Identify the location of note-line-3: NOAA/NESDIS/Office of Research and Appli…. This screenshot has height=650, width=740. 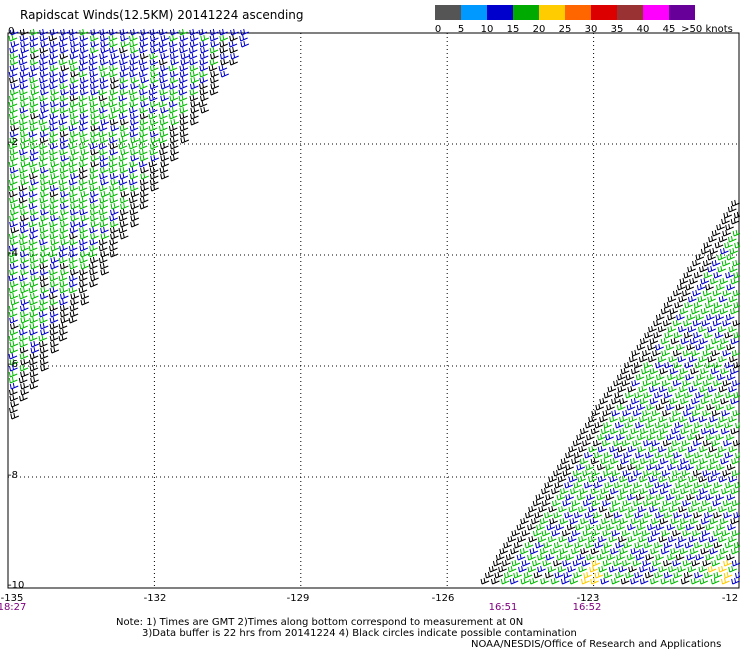
(596, 644).